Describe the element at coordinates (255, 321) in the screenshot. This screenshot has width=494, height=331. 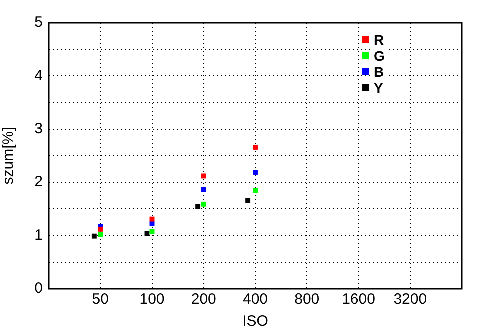
I see `x-axis-title: ISO` at that location.